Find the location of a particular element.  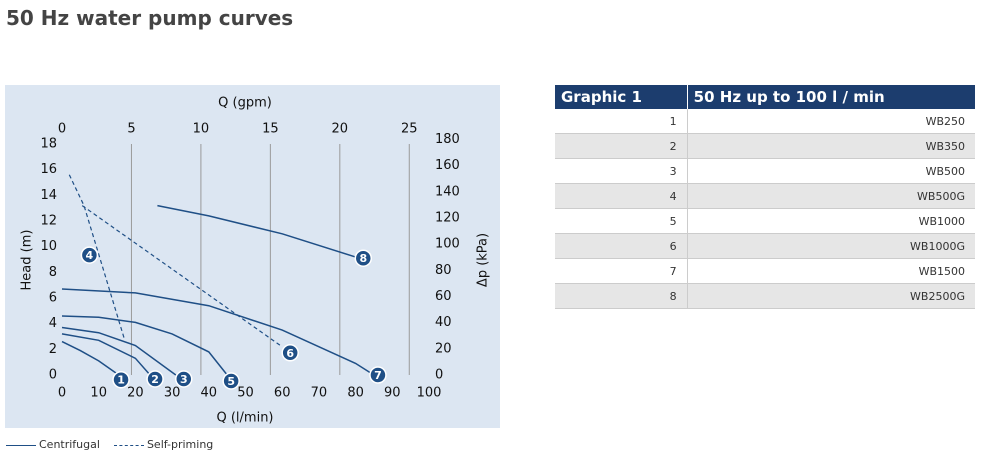

table-cell: 6 is located at coordinates (621, 246).